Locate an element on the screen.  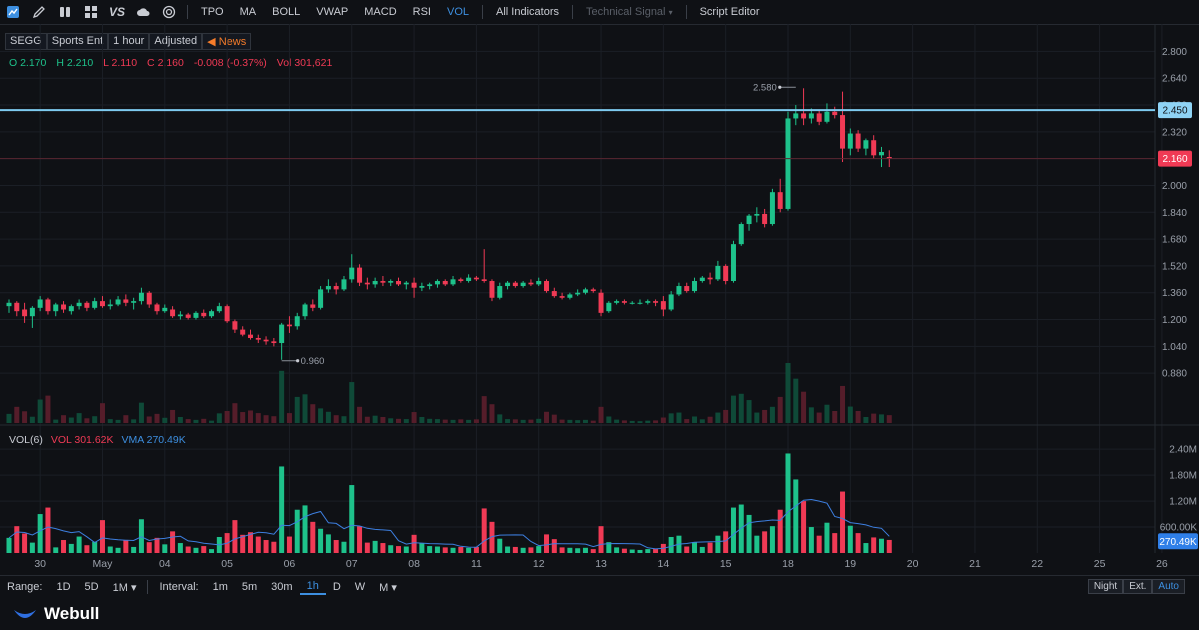
interval-chip: 1 hour is located at coordinates (129, 41).